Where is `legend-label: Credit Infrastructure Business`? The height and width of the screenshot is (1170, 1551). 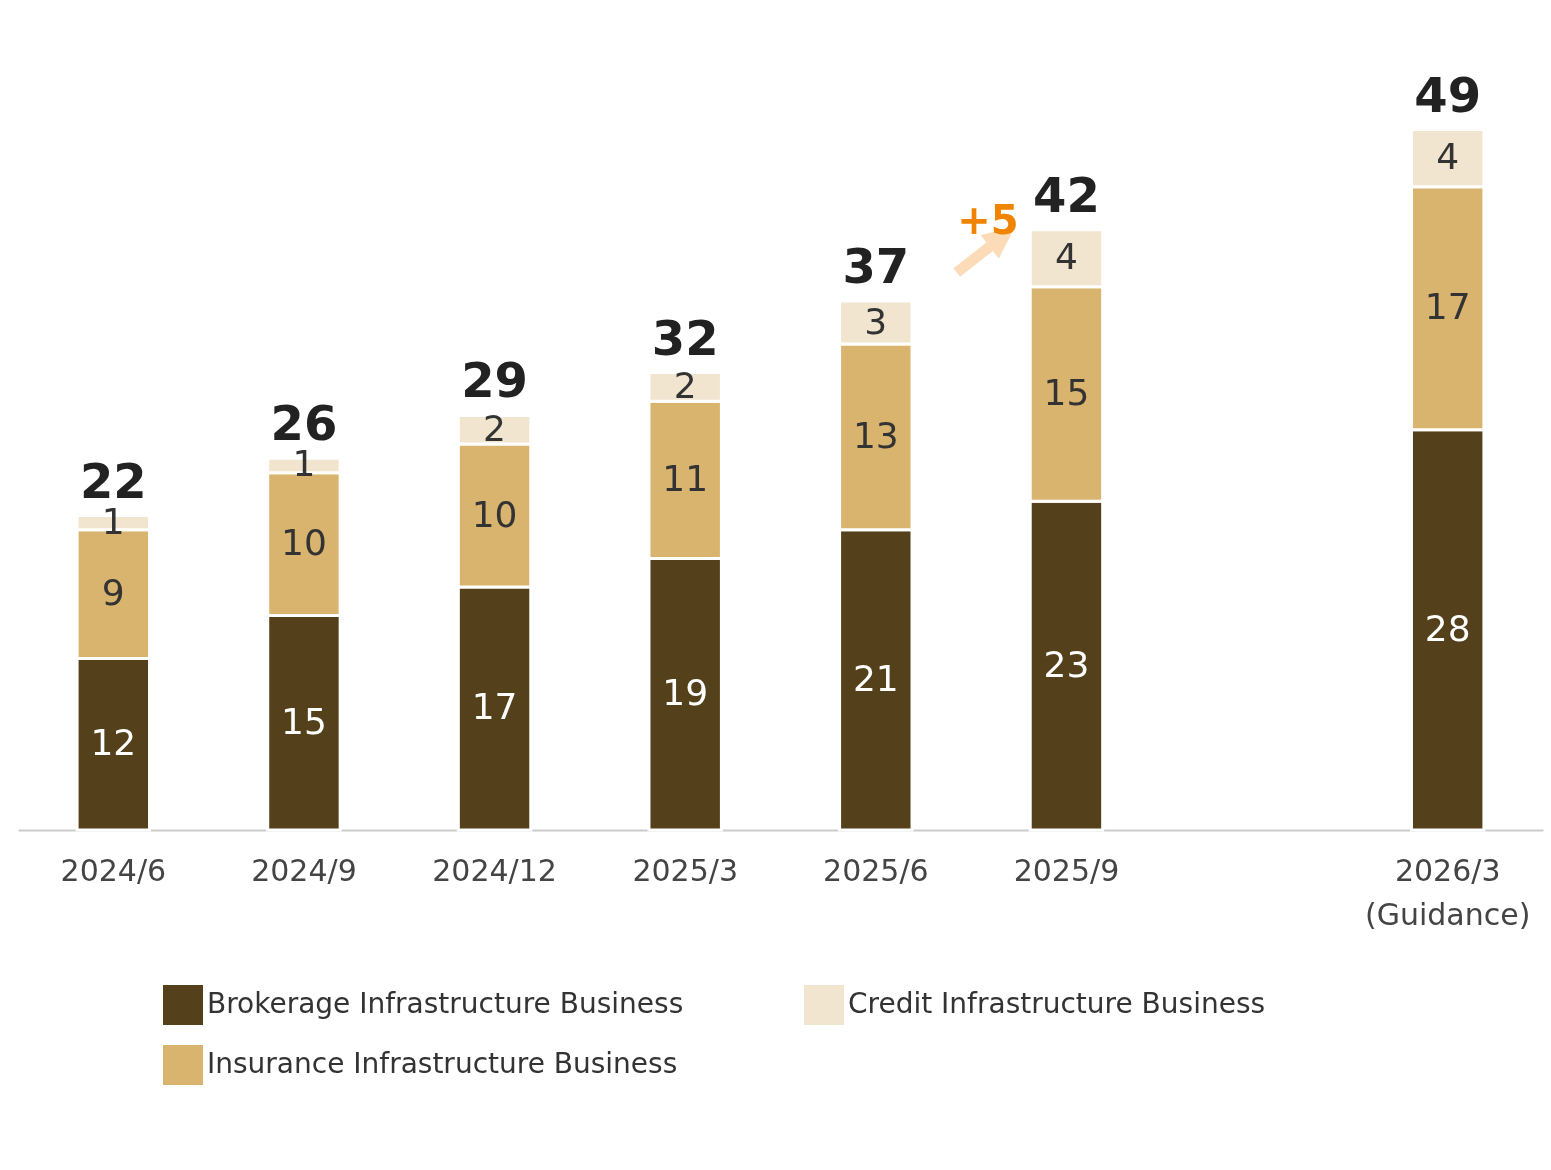
legend-label: Credit Infrastructure Business is located at coordinates (1057, 1003).